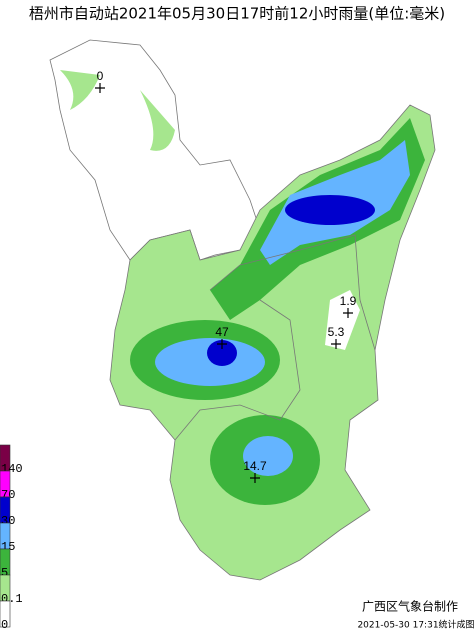 This screenshot has width=474, height=632. I want to click on station-value: 47, so click(222, 332).